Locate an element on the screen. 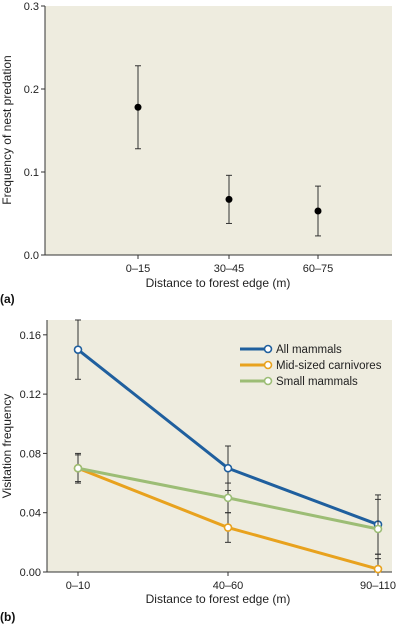 Image resolution: width=408 pixels, height=625 pixels. y-tick-label: 0.3 is located at coordinates (31, 7).